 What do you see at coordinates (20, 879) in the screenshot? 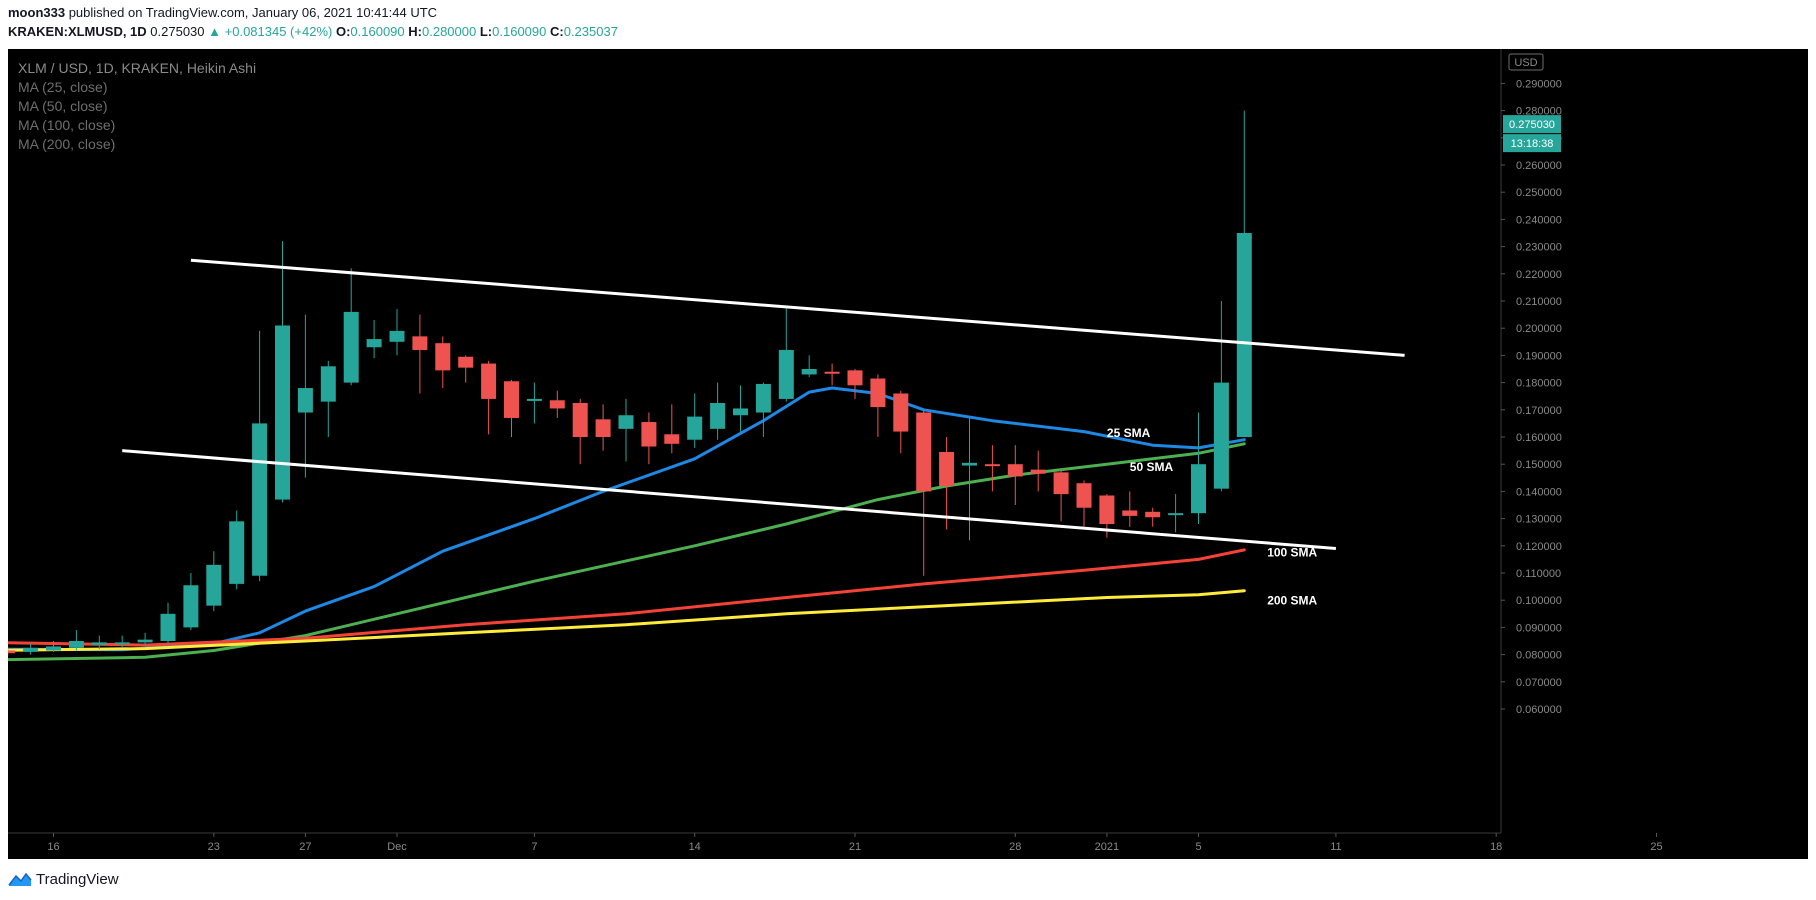
I see `tradingview-logo-icon` at bounding box center [20, 879].